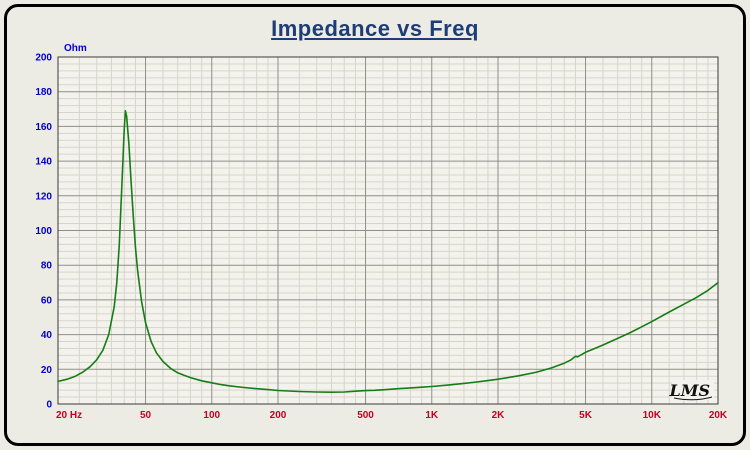 The height and width of the screenshot is (450, 750). What do you see at coordinates (43, 196) in the screenshot?
I see `y-tick-label: 120` at bounding box center [43, 196].